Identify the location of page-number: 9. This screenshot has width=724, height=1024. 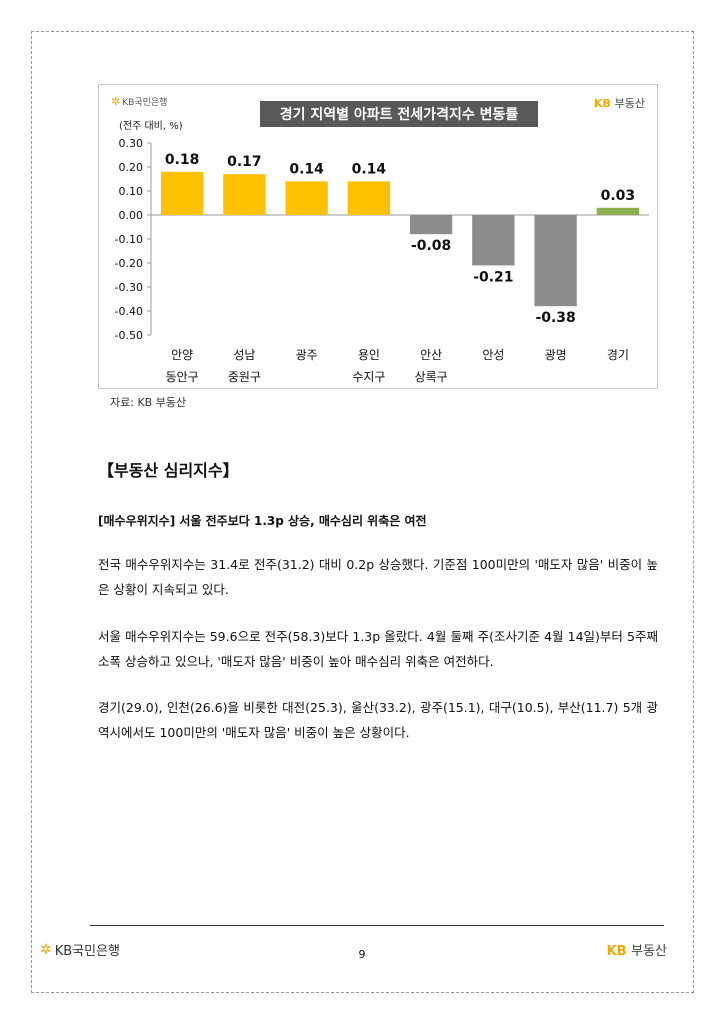
(362, 954).